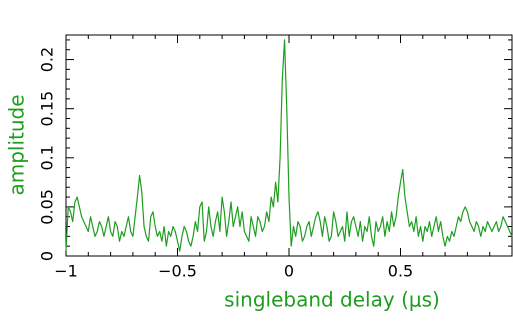  What do you see at coordinates (47, 207) in the screenshot?
I see `y-tick-label: 0.05` at bounding box center [47, 207].